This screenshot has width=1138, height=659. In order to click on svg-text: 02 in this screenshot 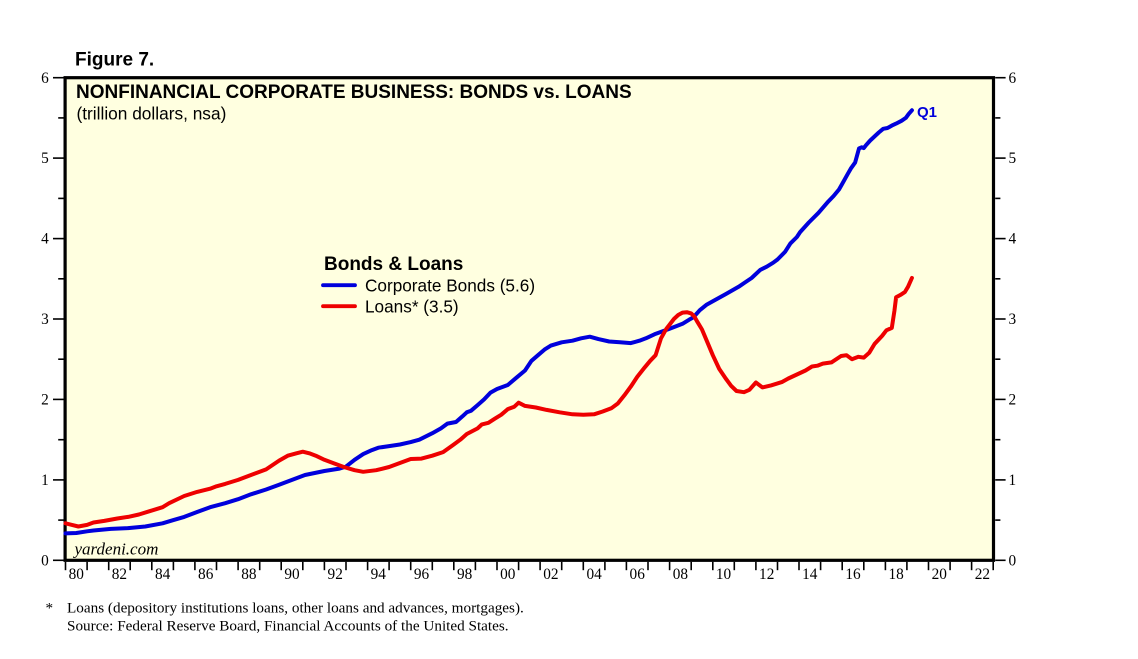, I will do `click(550, 574)`.